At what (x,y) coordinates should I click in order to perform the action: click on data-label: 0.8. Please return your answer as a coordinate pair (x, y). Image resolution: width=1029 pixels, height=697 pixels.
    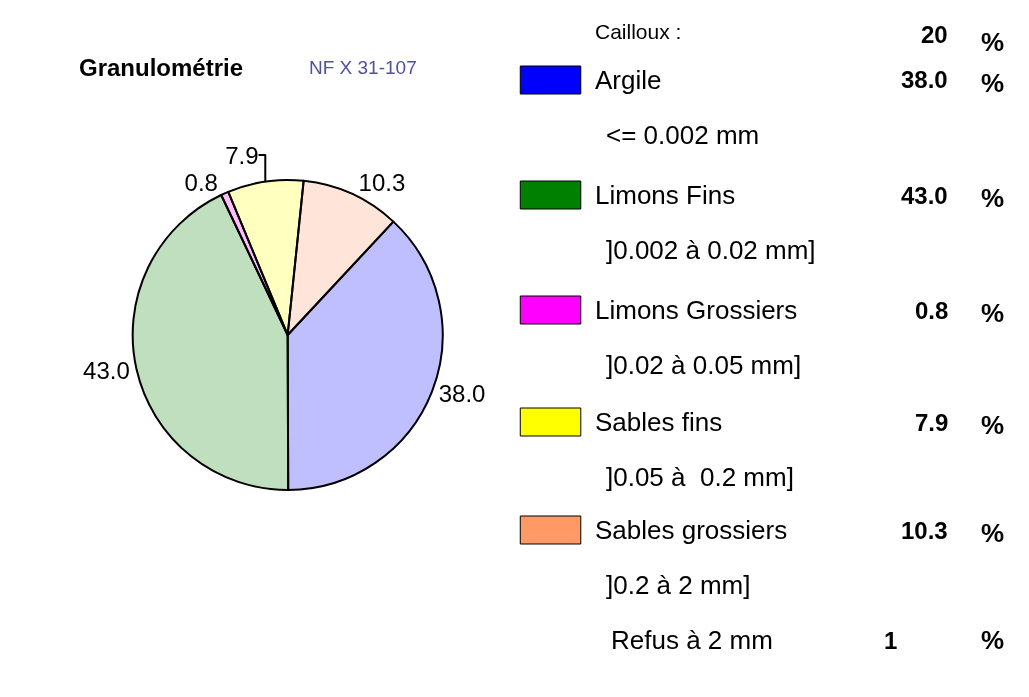
    Looking at the image, I should click on (201, 182).